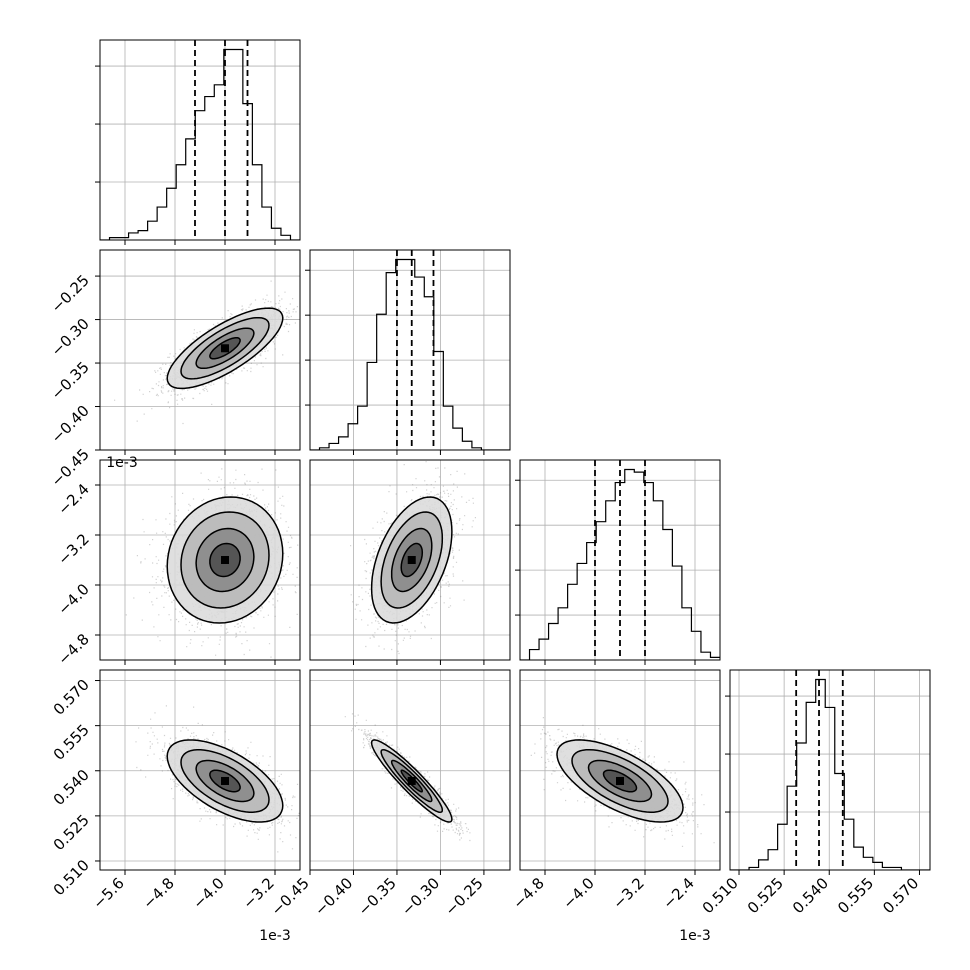  I want to click on y-tick-label: 0.540, so click(71, 787).